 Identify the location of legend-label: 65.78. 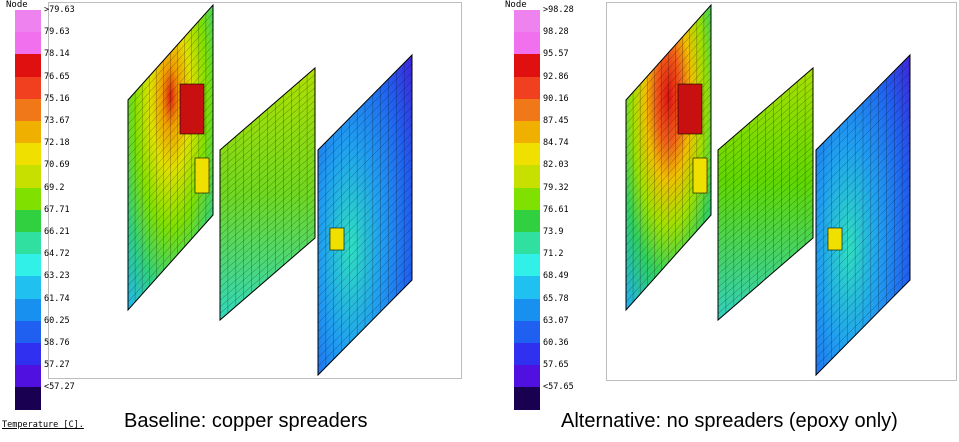
(556, 298).